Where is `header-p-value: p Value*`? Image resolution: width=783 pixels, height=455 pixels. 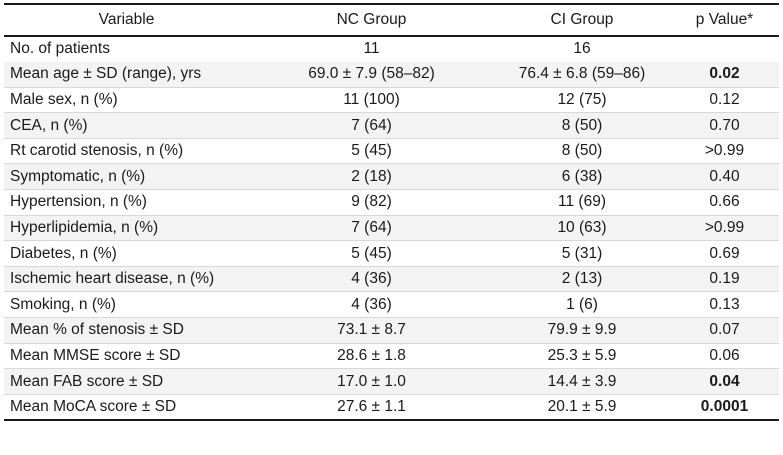
header-p-value: p Value* is located at coordinates (724, 20).